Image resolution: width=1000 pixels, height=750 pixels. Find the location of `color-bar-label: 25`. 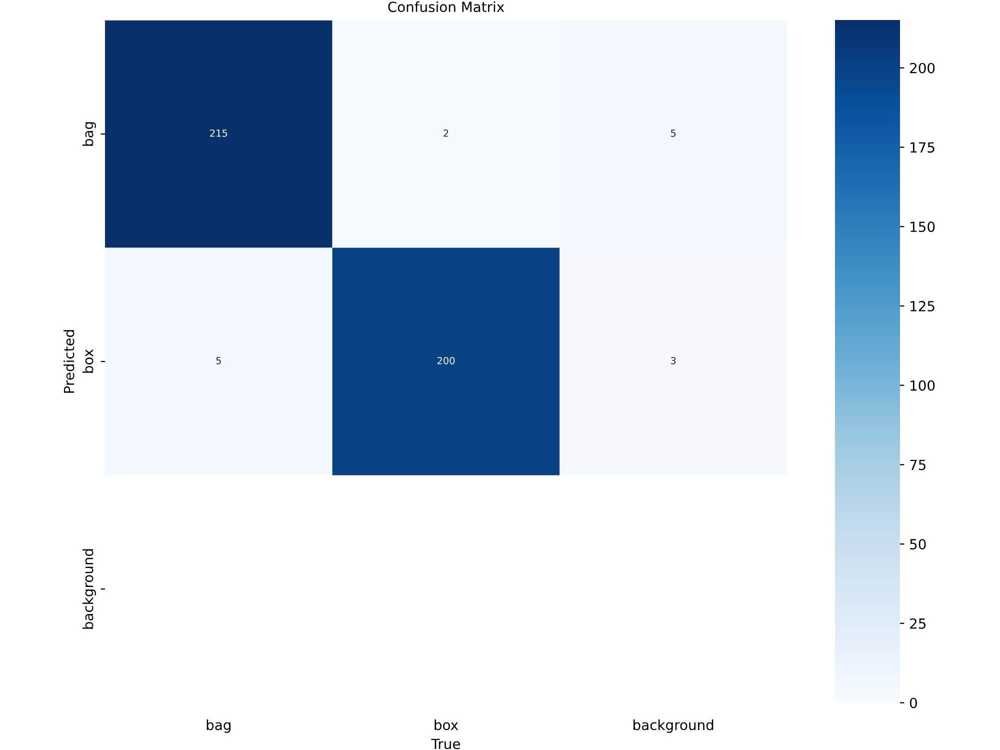

color-bar-label: 25 is located at coordinates (918, 623).